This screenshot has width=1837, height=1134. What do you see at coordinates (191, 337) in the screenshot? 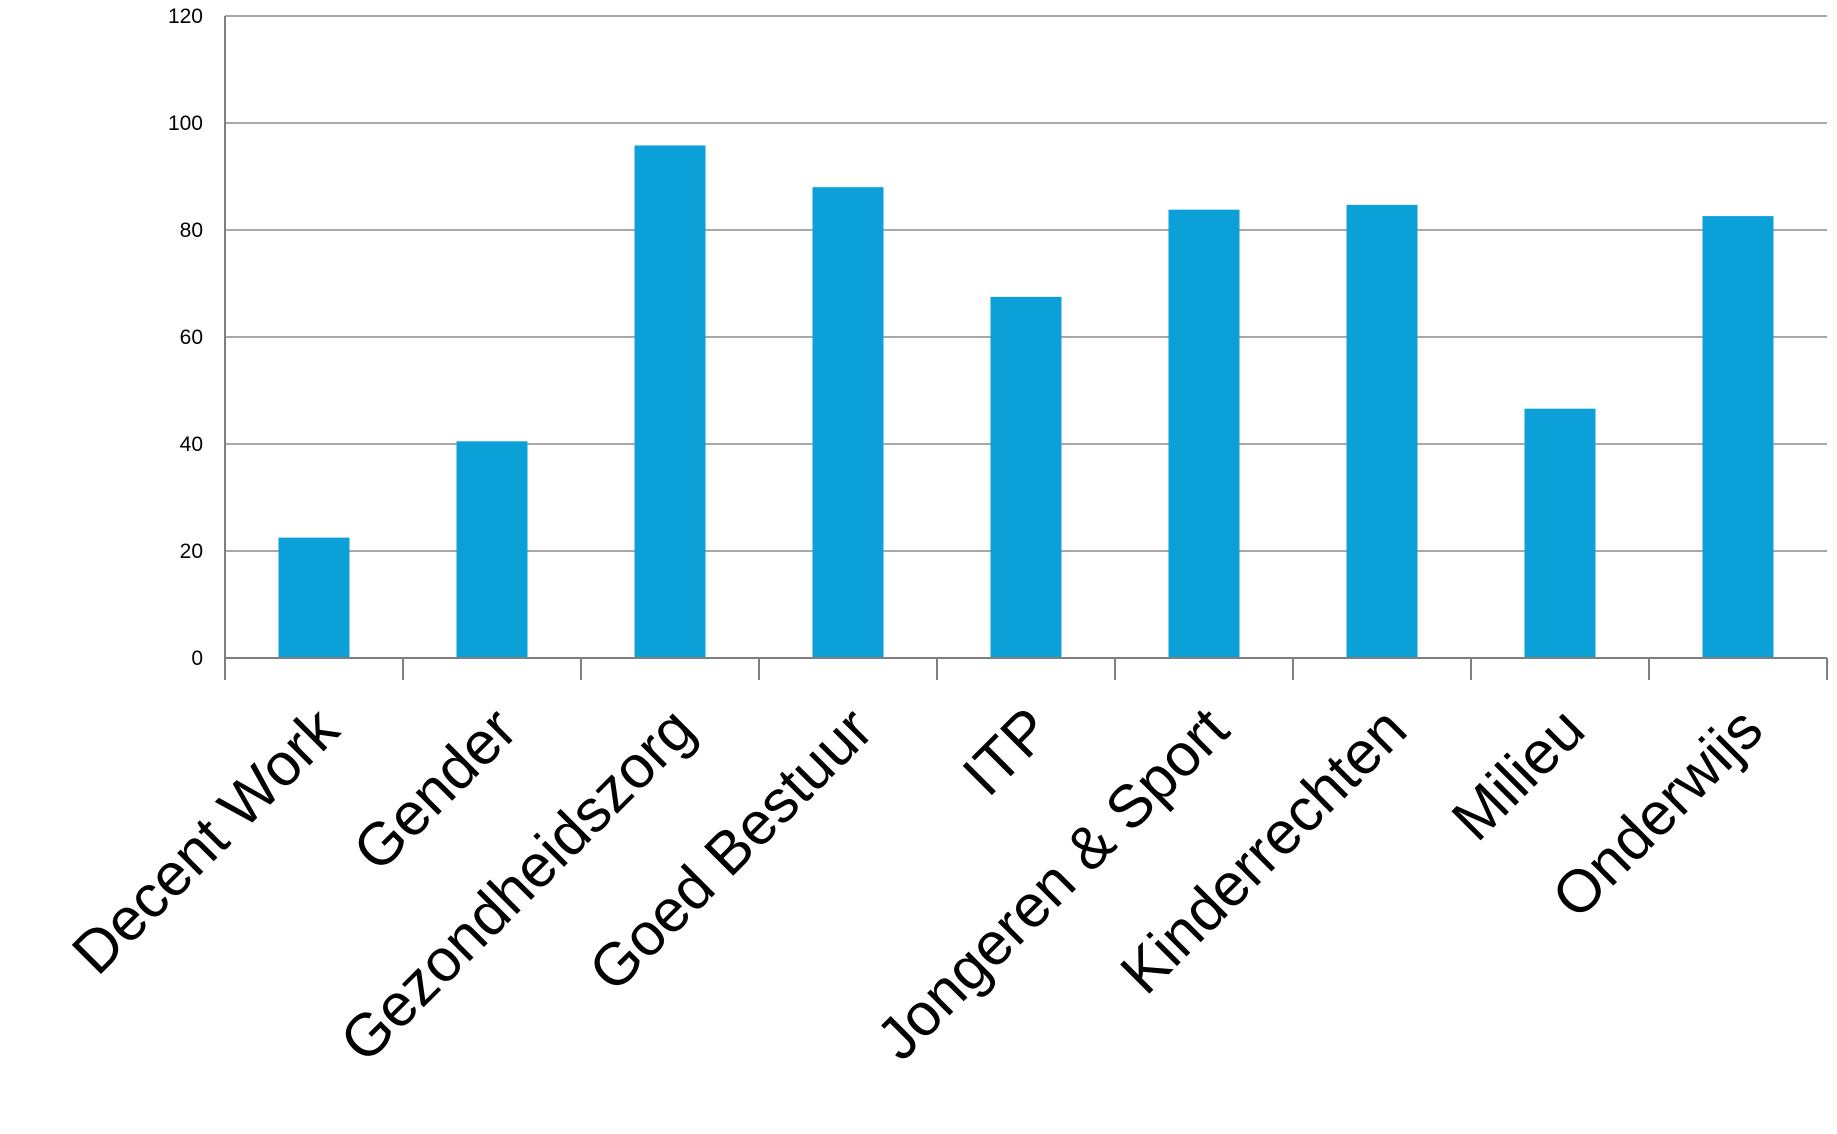
I see `y-tick-label-60: 60` at bounding box center [191, 337].